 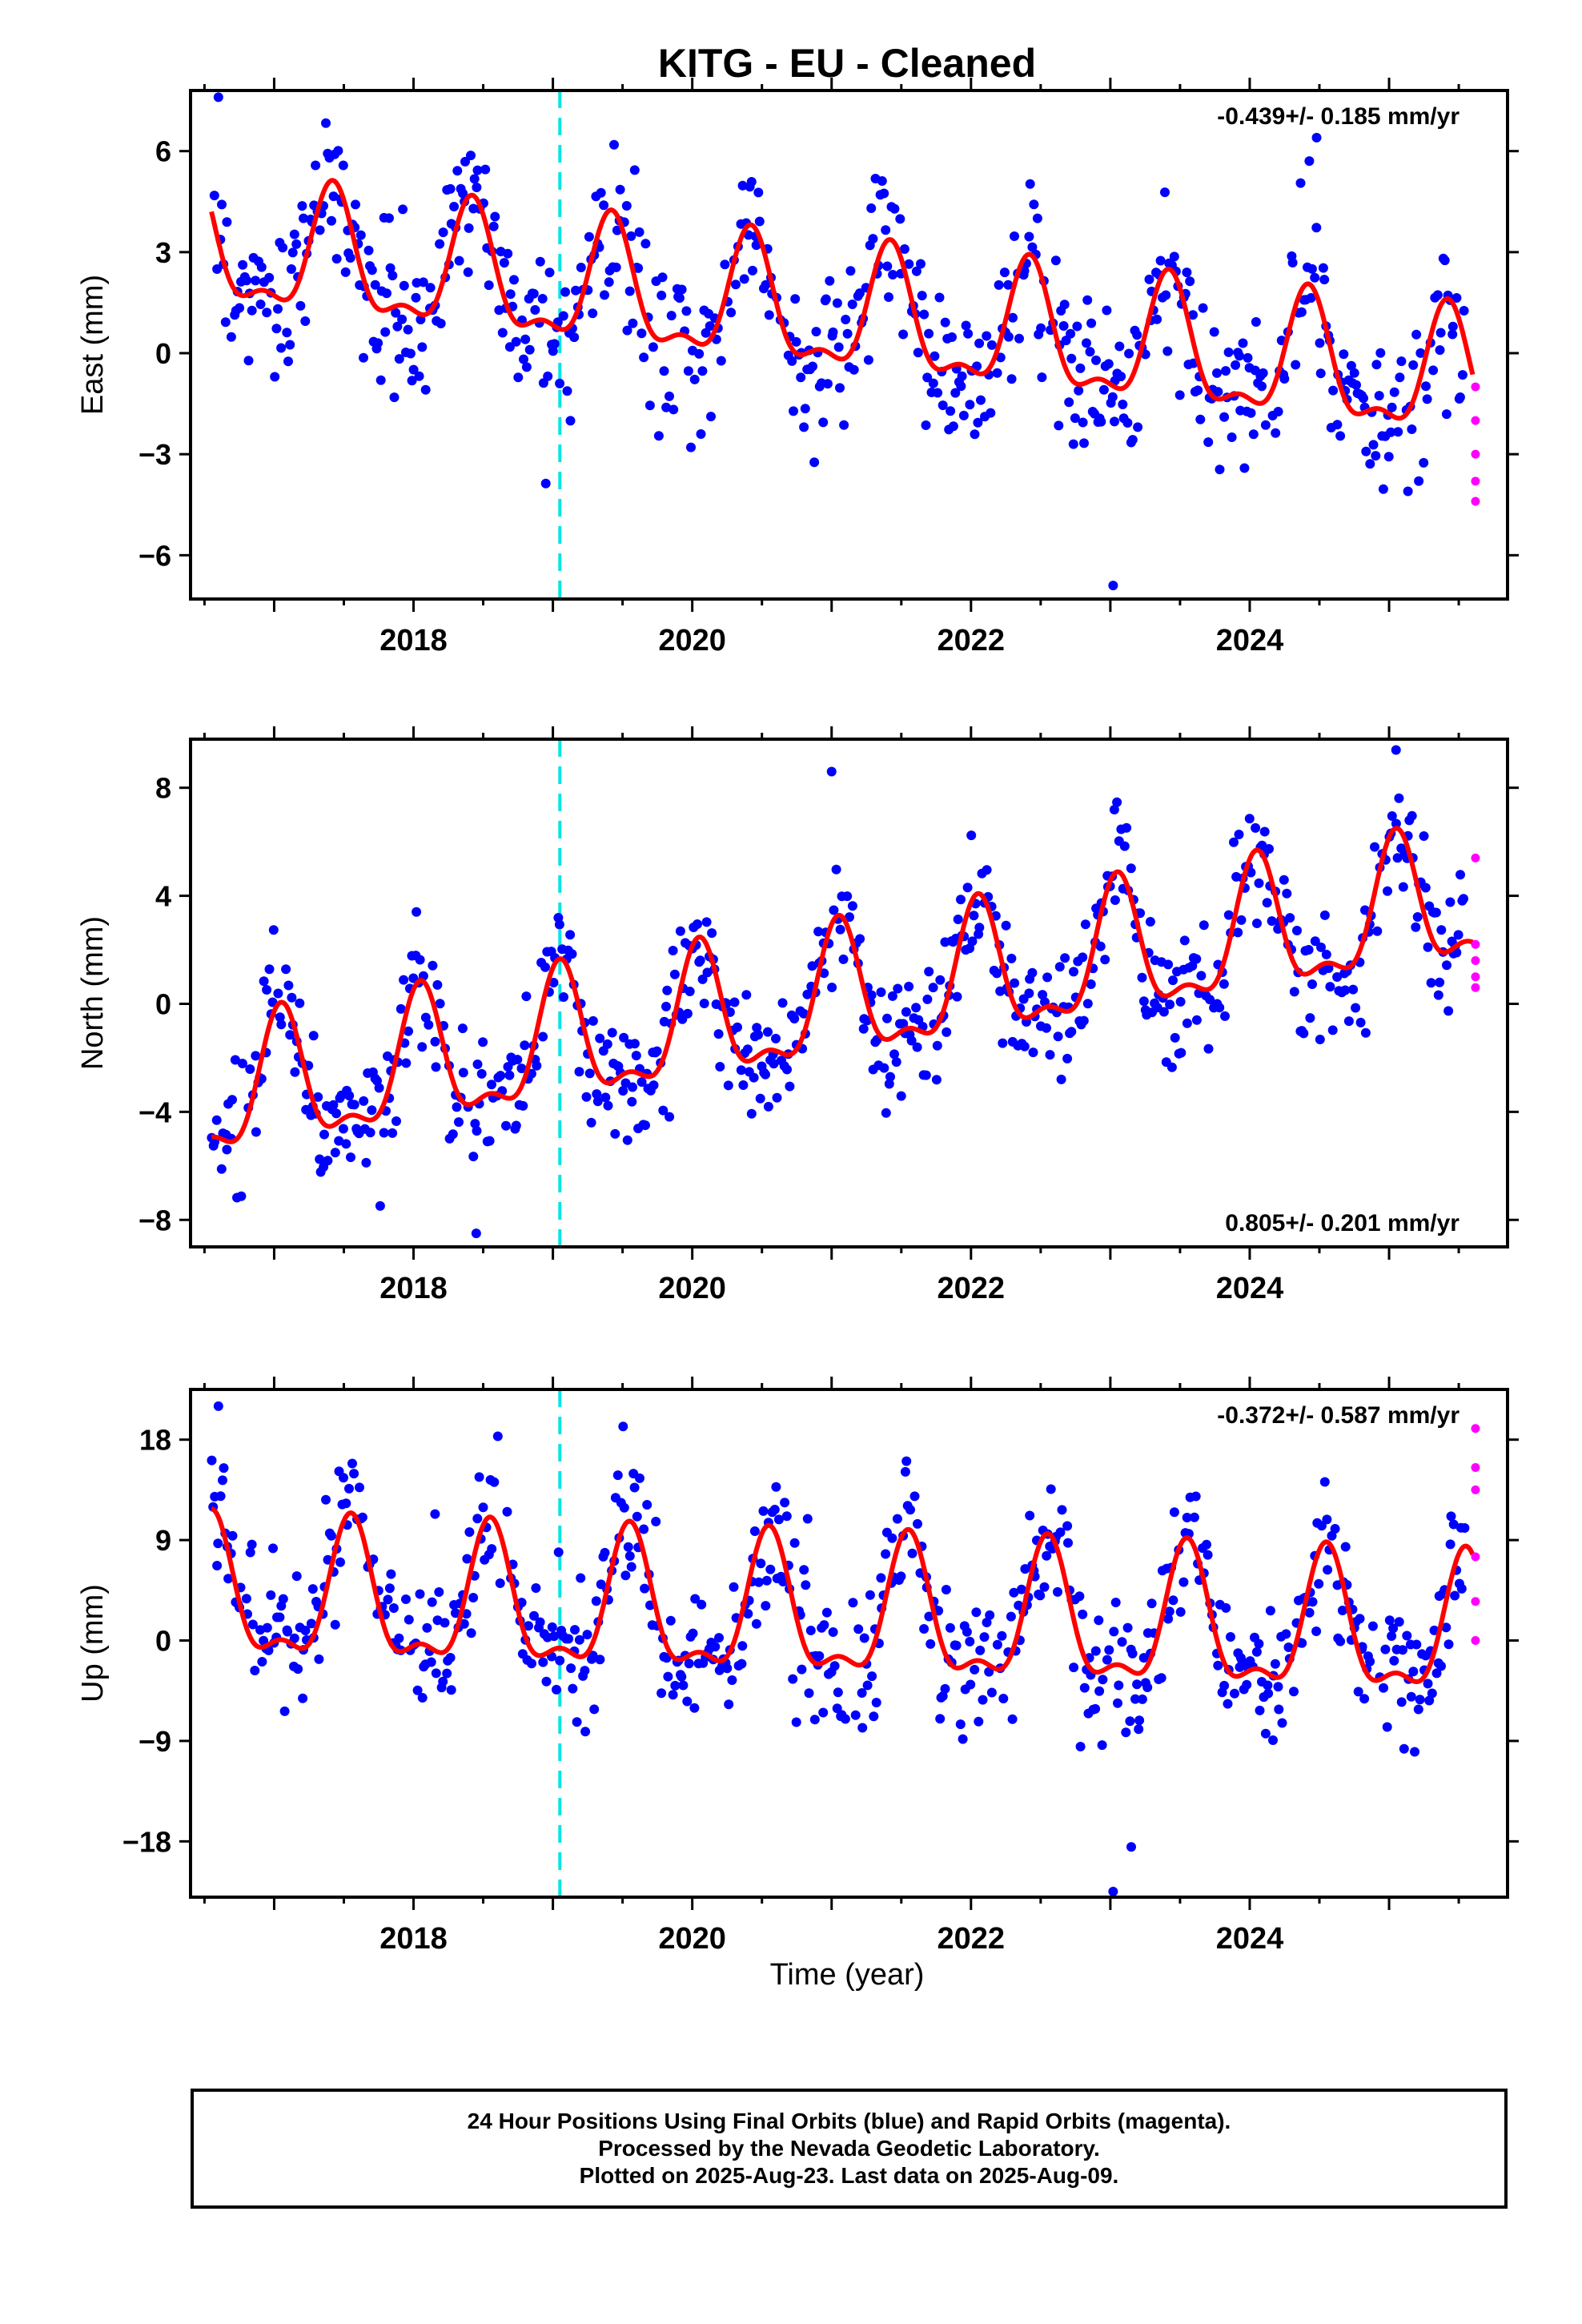 I want to click on east-y-tick-label: 6, so click(x=163, y=151).